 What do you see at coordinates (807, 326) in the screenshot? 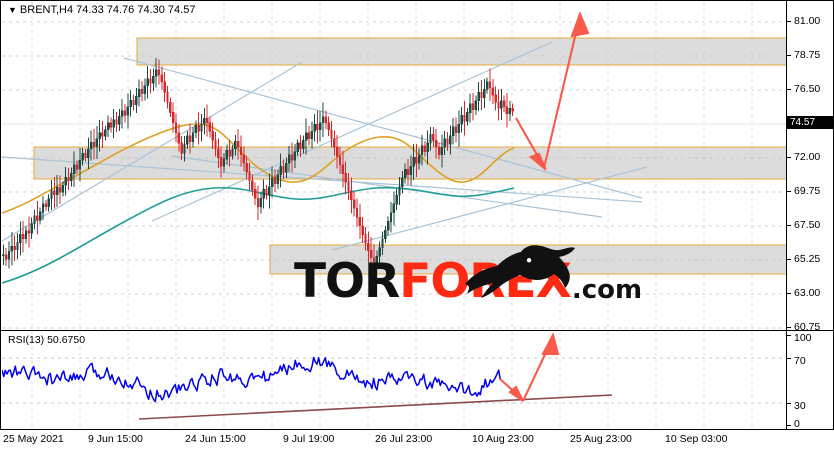
I see `price-tick-9: 60.75` at bounding box center [807, 326].